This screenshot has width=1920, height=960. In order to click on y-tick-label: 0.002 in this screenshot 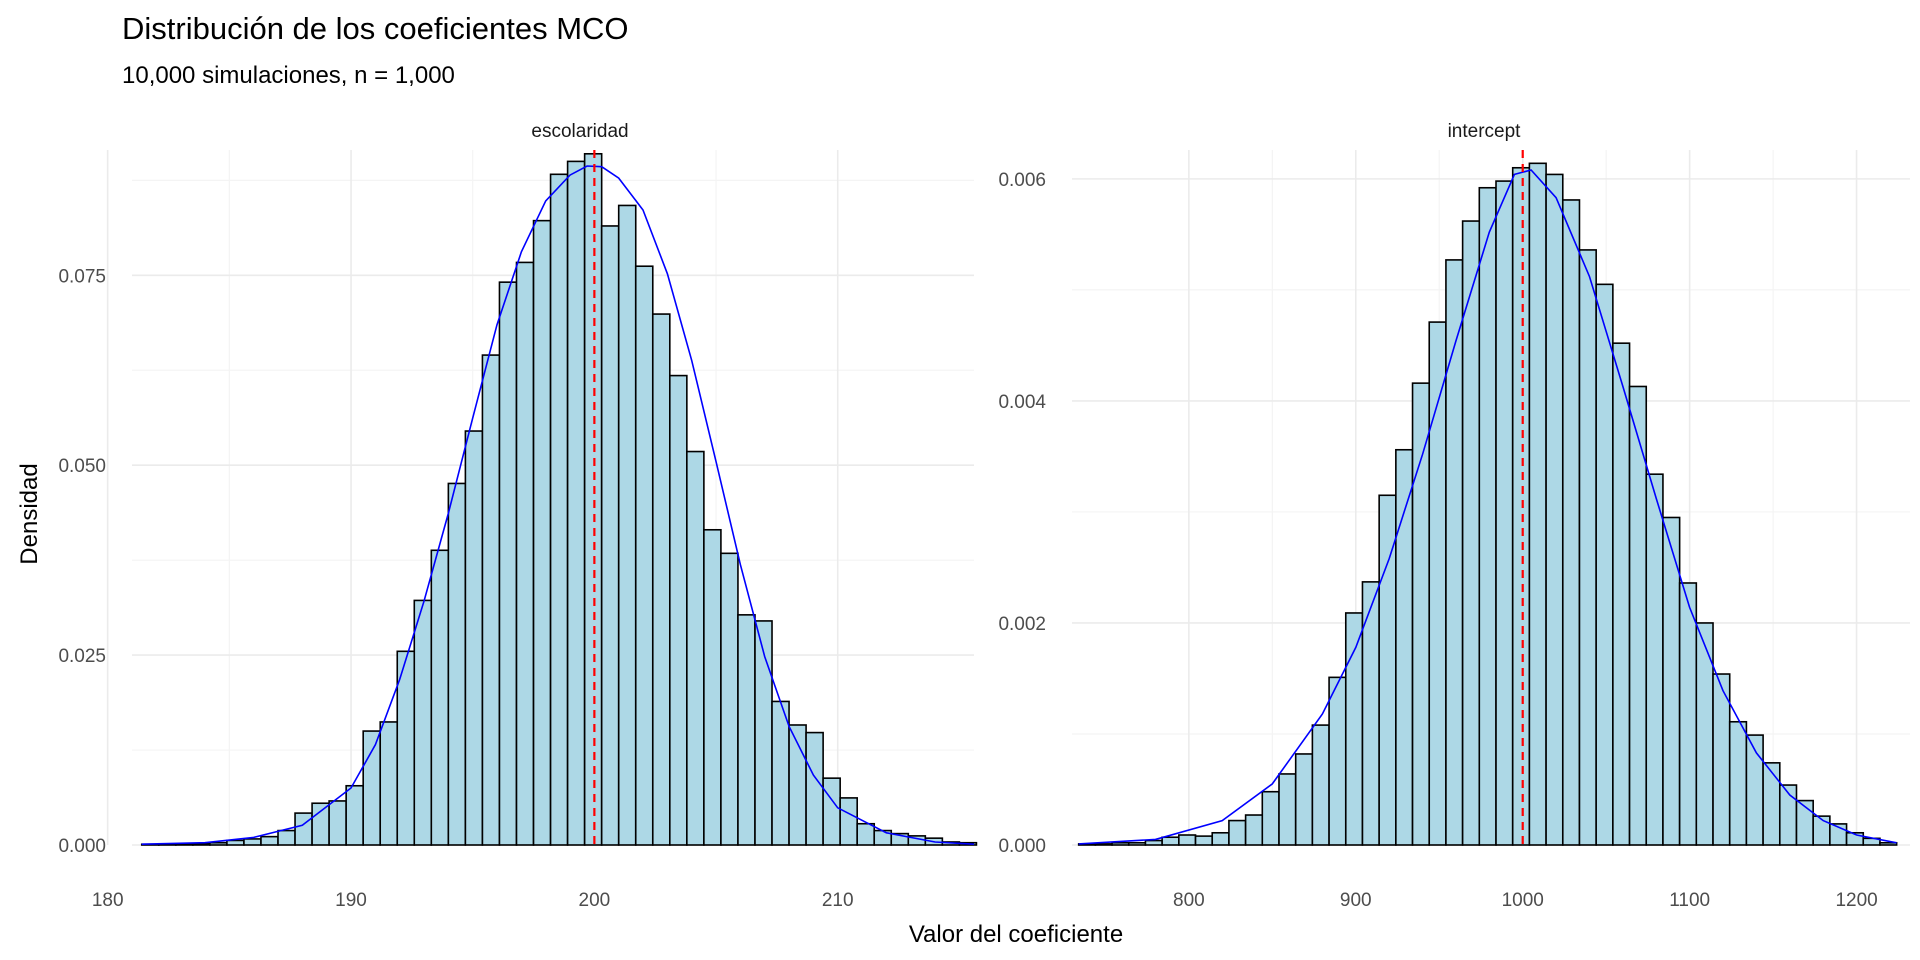, I will do `click(1022, 624)`.